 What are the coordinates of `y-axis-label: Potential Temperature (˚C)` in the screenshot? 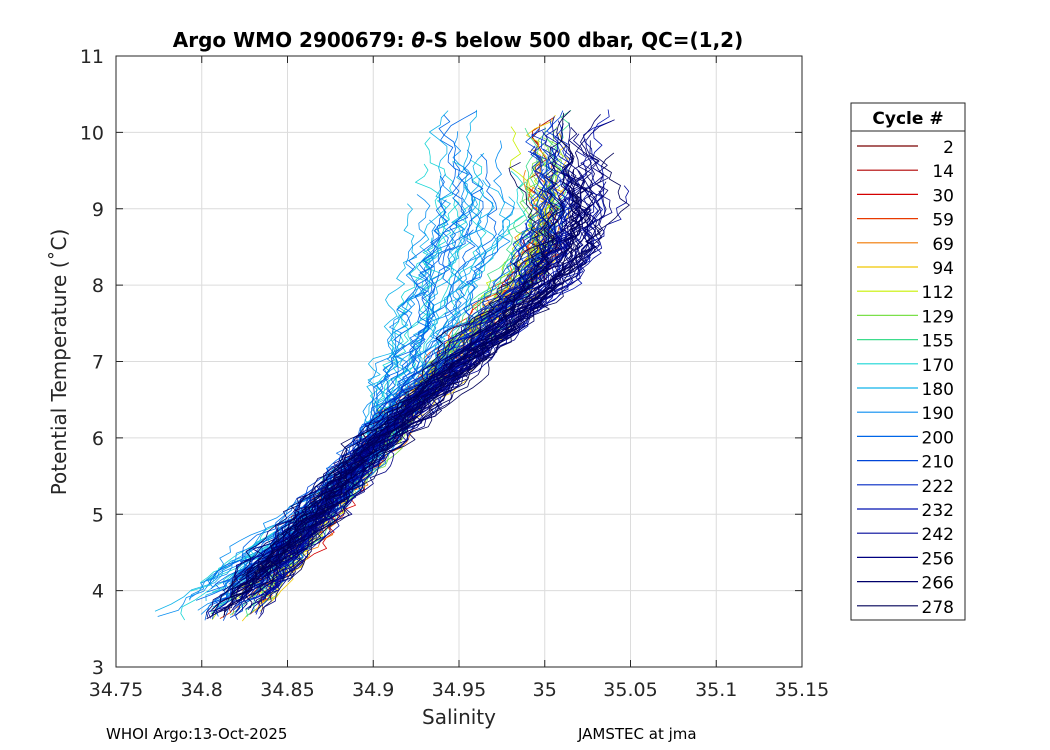 It's located at (59, 362).